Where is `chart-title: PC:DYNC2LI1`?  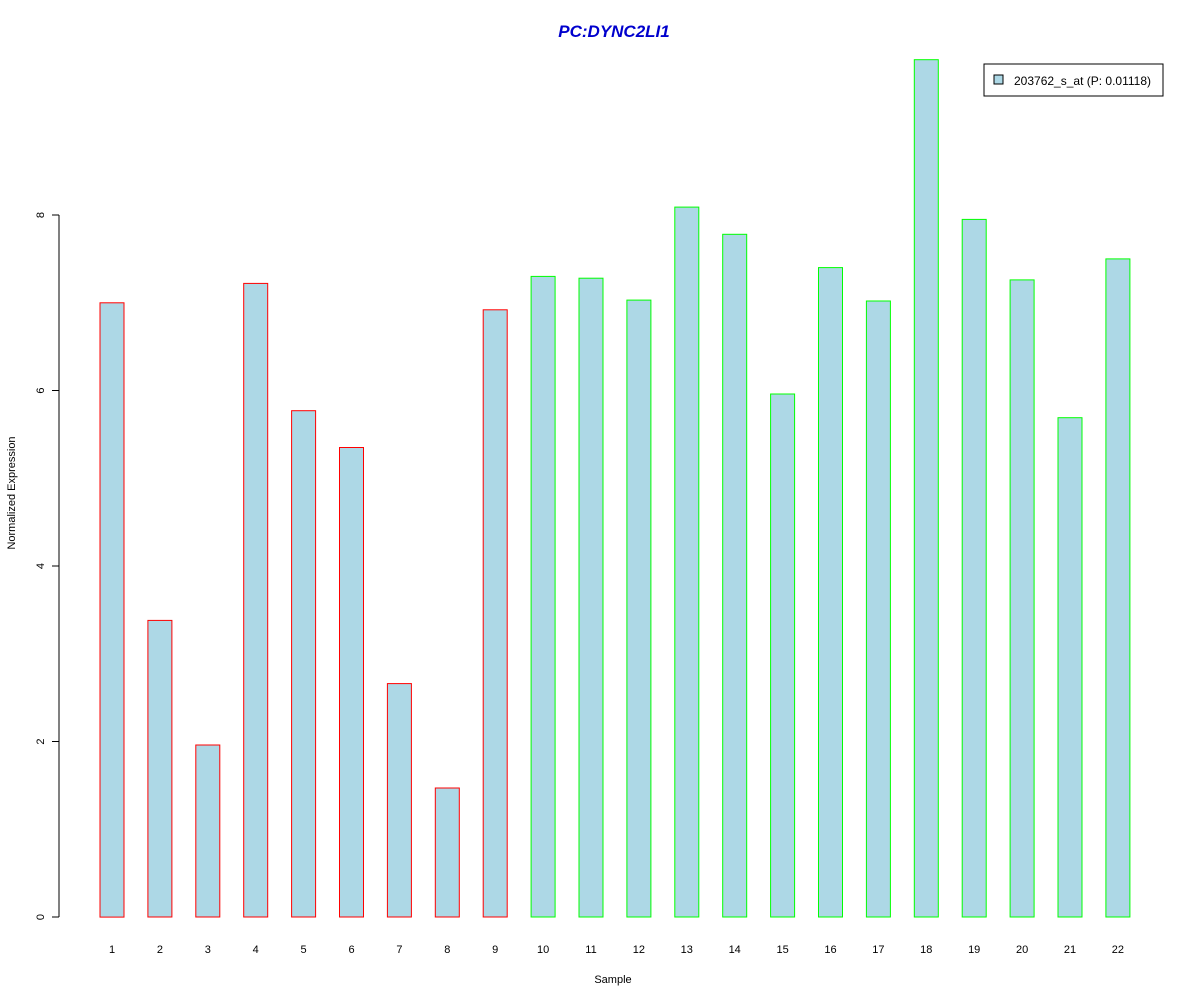 chart-title: PC:DYNC2LI1 is located at coordinates (613, 31).